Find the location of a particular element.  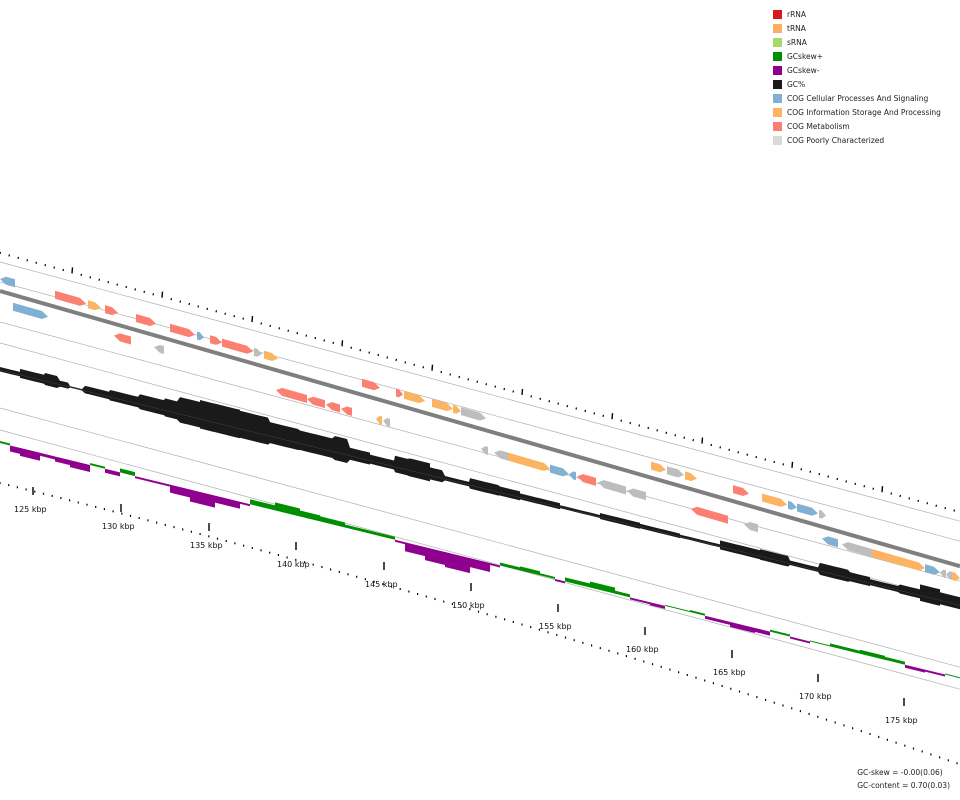

legend-label: GCskew+ is located at coordinates (805, 56).